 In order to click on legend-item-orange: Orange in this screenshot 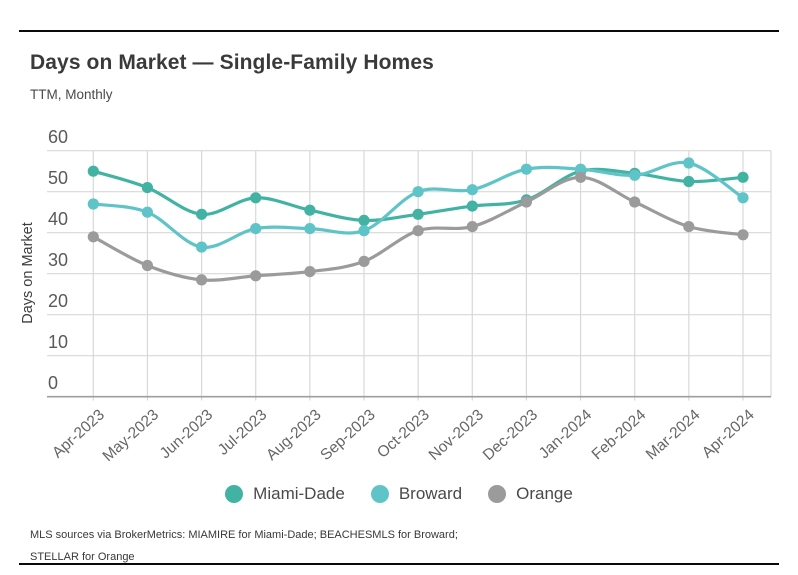, I will do `click(530, 494)`.